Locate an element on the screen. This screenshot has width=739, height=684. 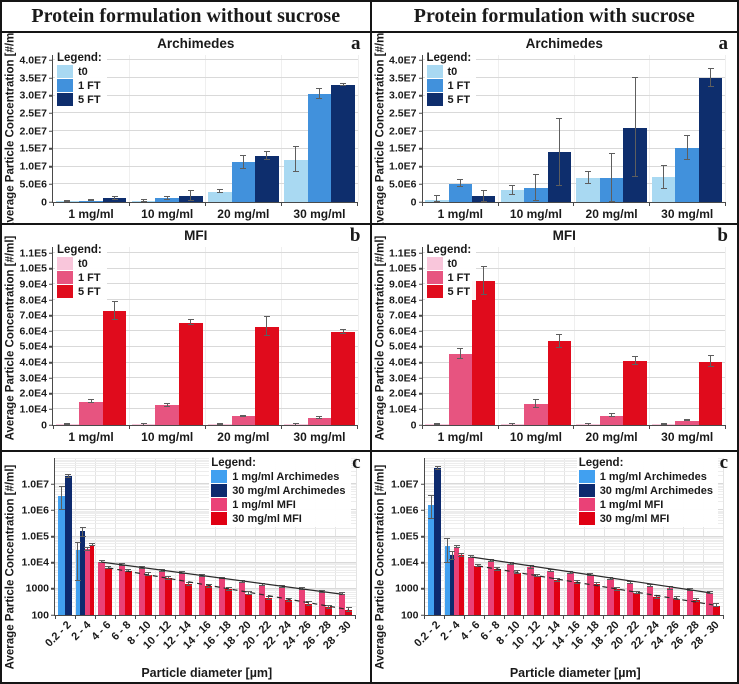
y-tick-label: 4.0E4 is located at coordinates (33, 362).